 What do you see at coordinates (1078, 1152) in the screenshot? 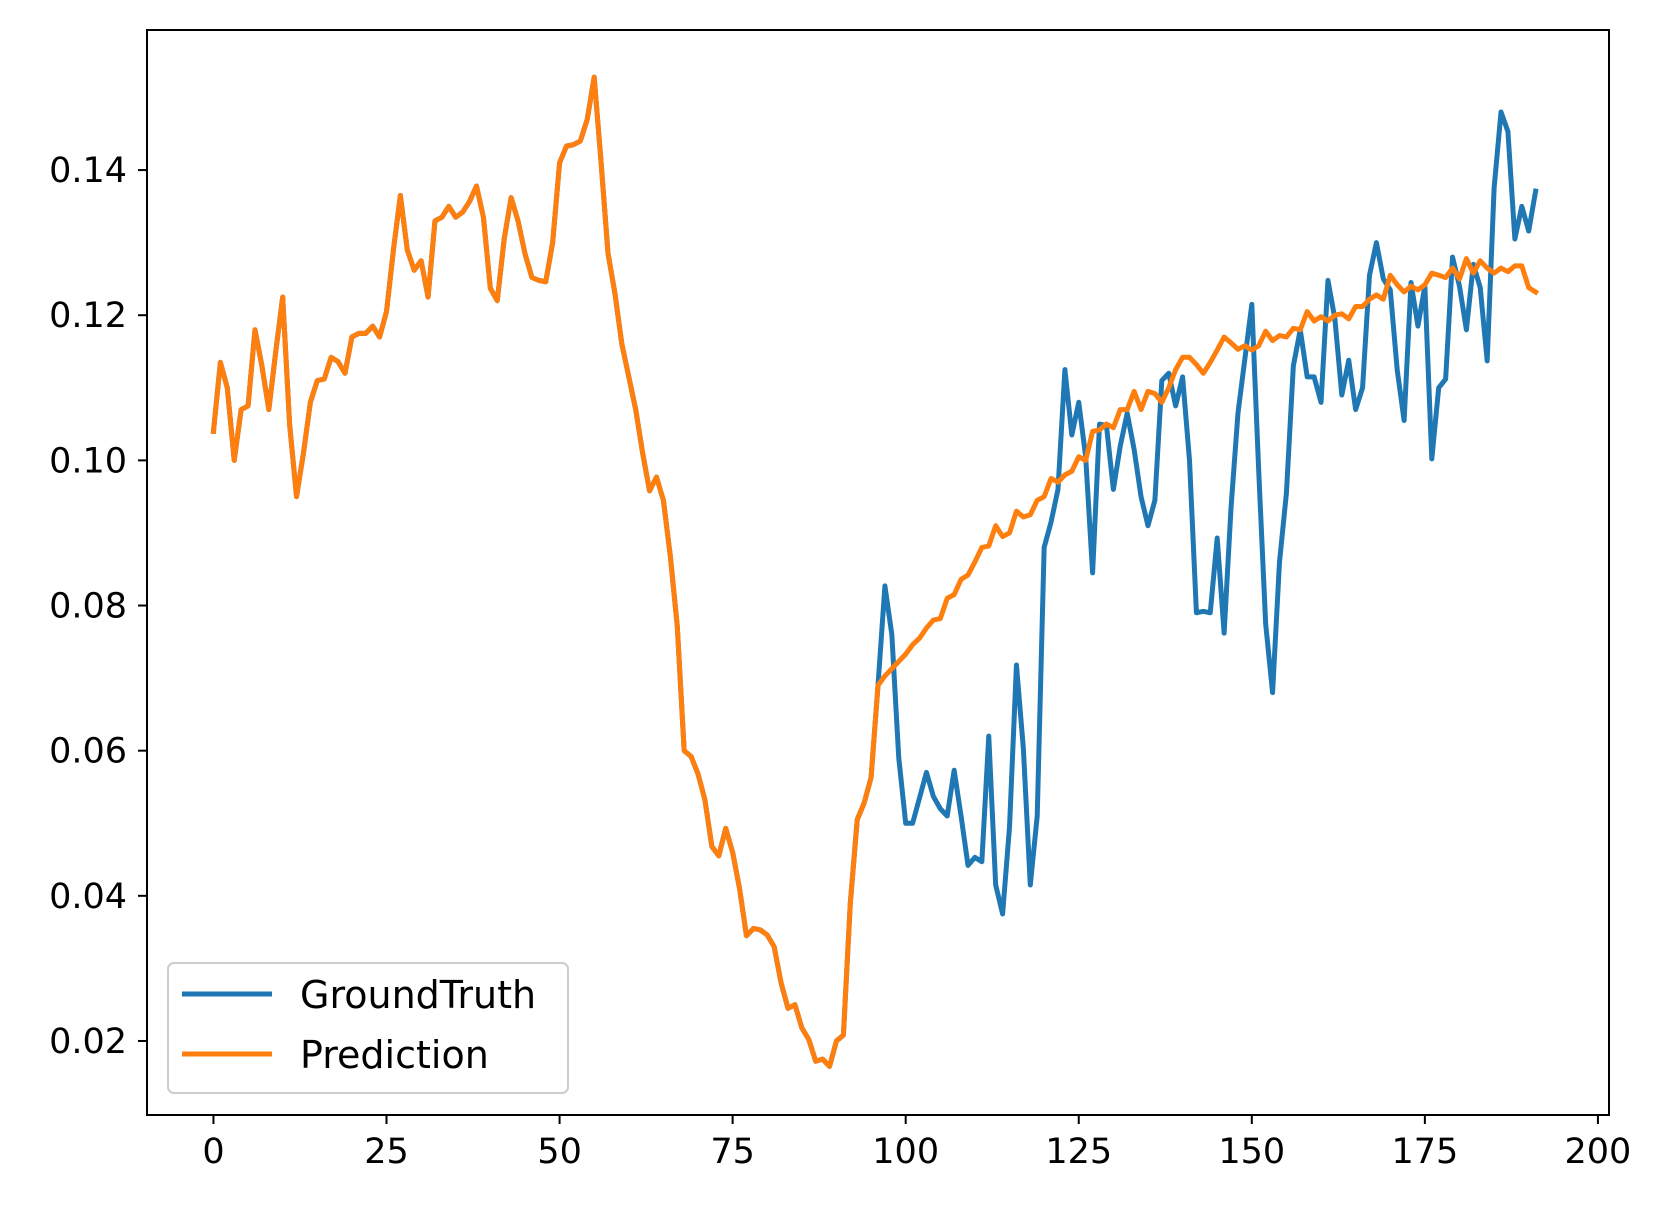
I see `x-tick-label: 125` at bounding box center [1078, 1152].